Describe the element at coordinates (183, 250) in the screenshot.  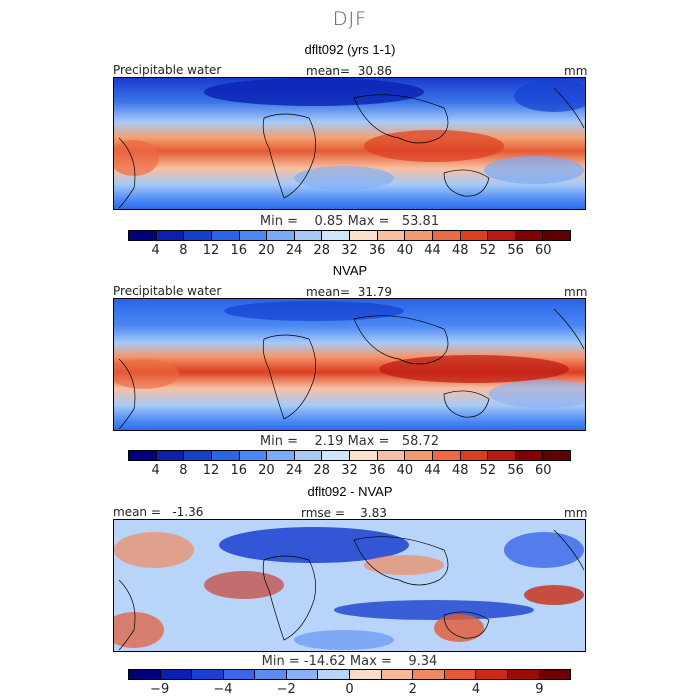
I see `colorbar-tick-label: 8` at that location.